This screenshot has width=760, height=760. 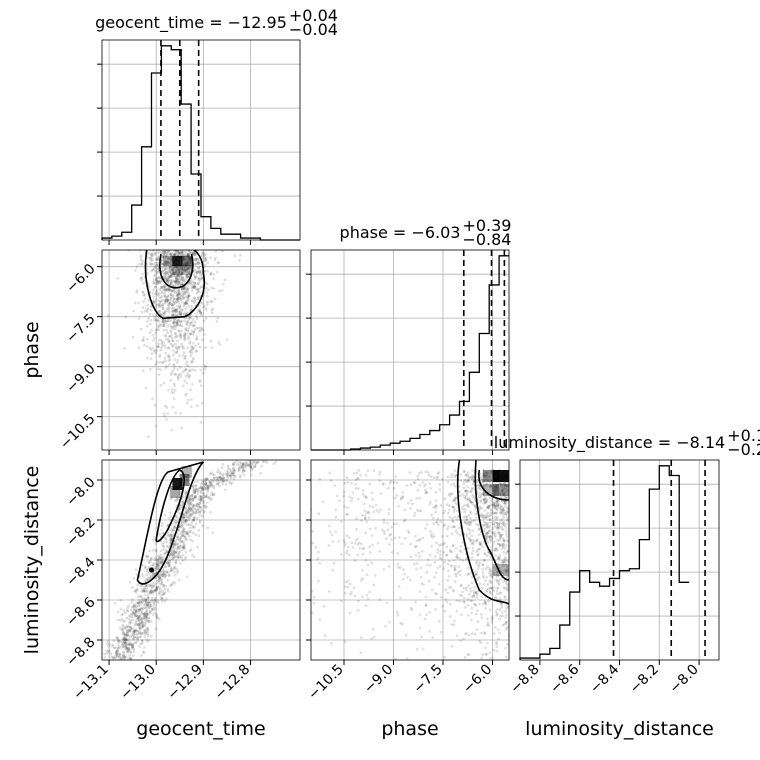 What do you see at coordinates (500, 476) in the screenshot?
I see `density-cell` at bounding box center [500, 476].